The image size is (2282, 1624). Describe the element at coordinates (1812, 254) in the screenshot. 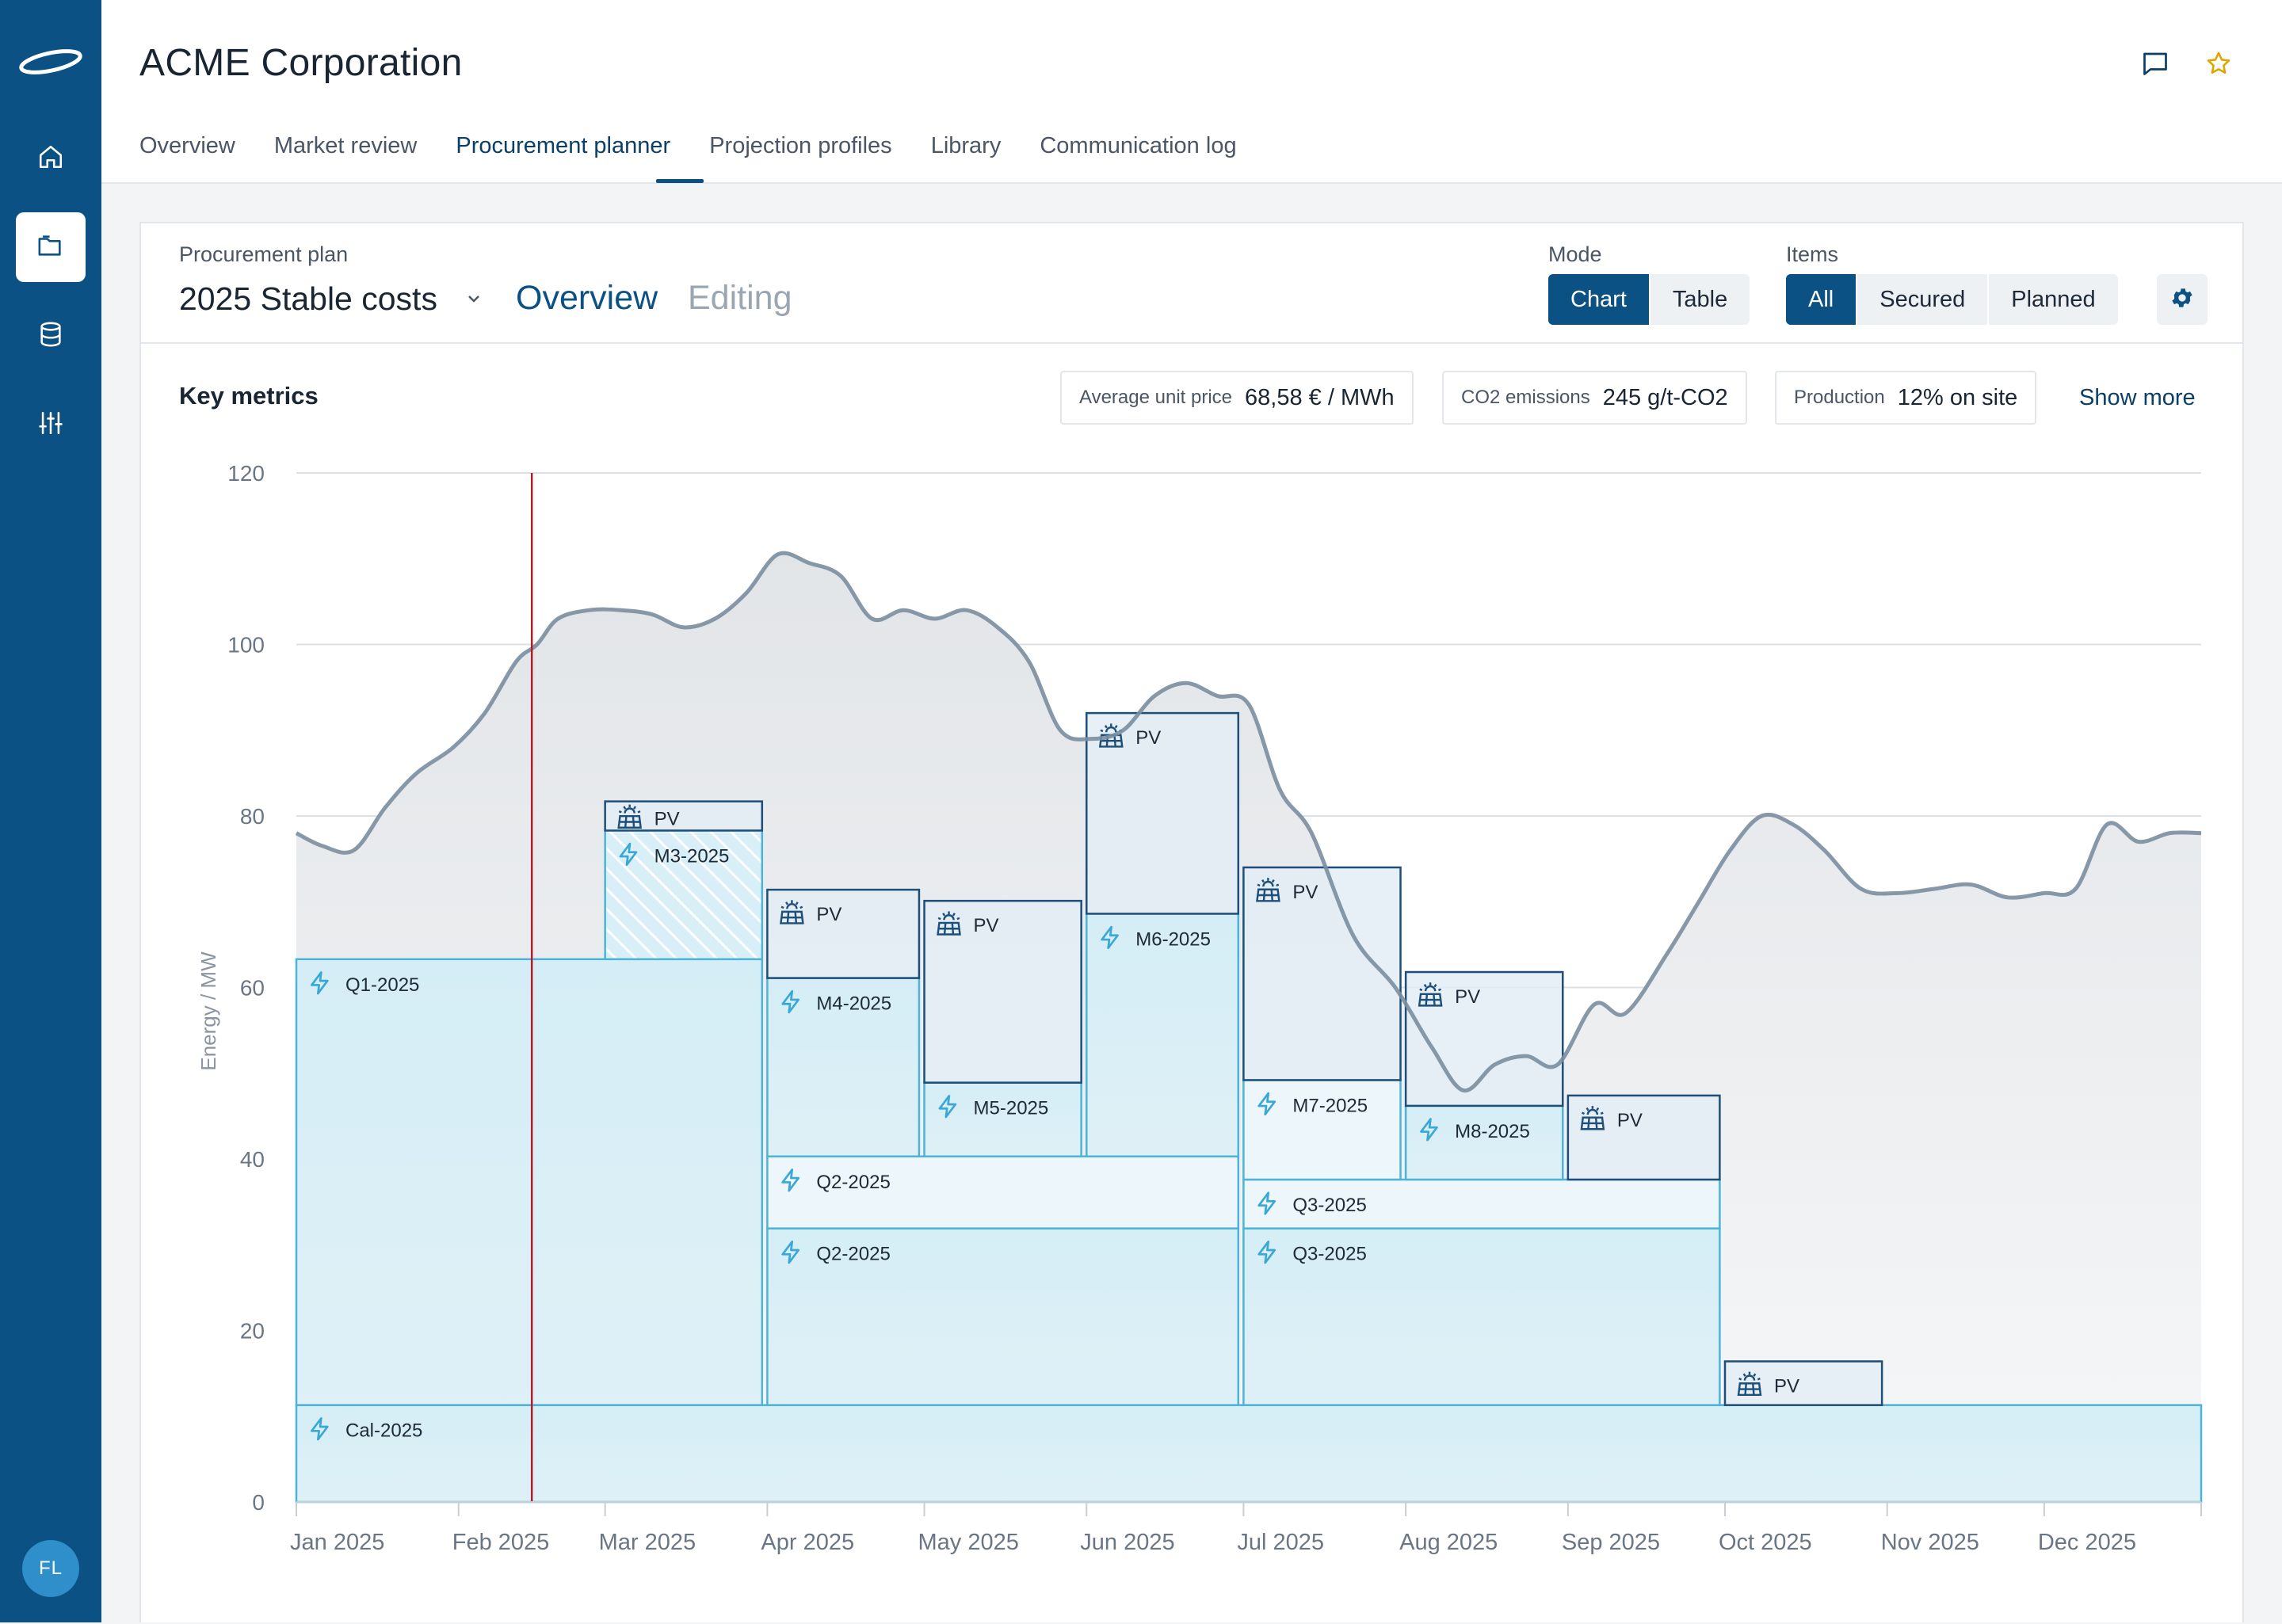

I see `items-label: Items` at that location.